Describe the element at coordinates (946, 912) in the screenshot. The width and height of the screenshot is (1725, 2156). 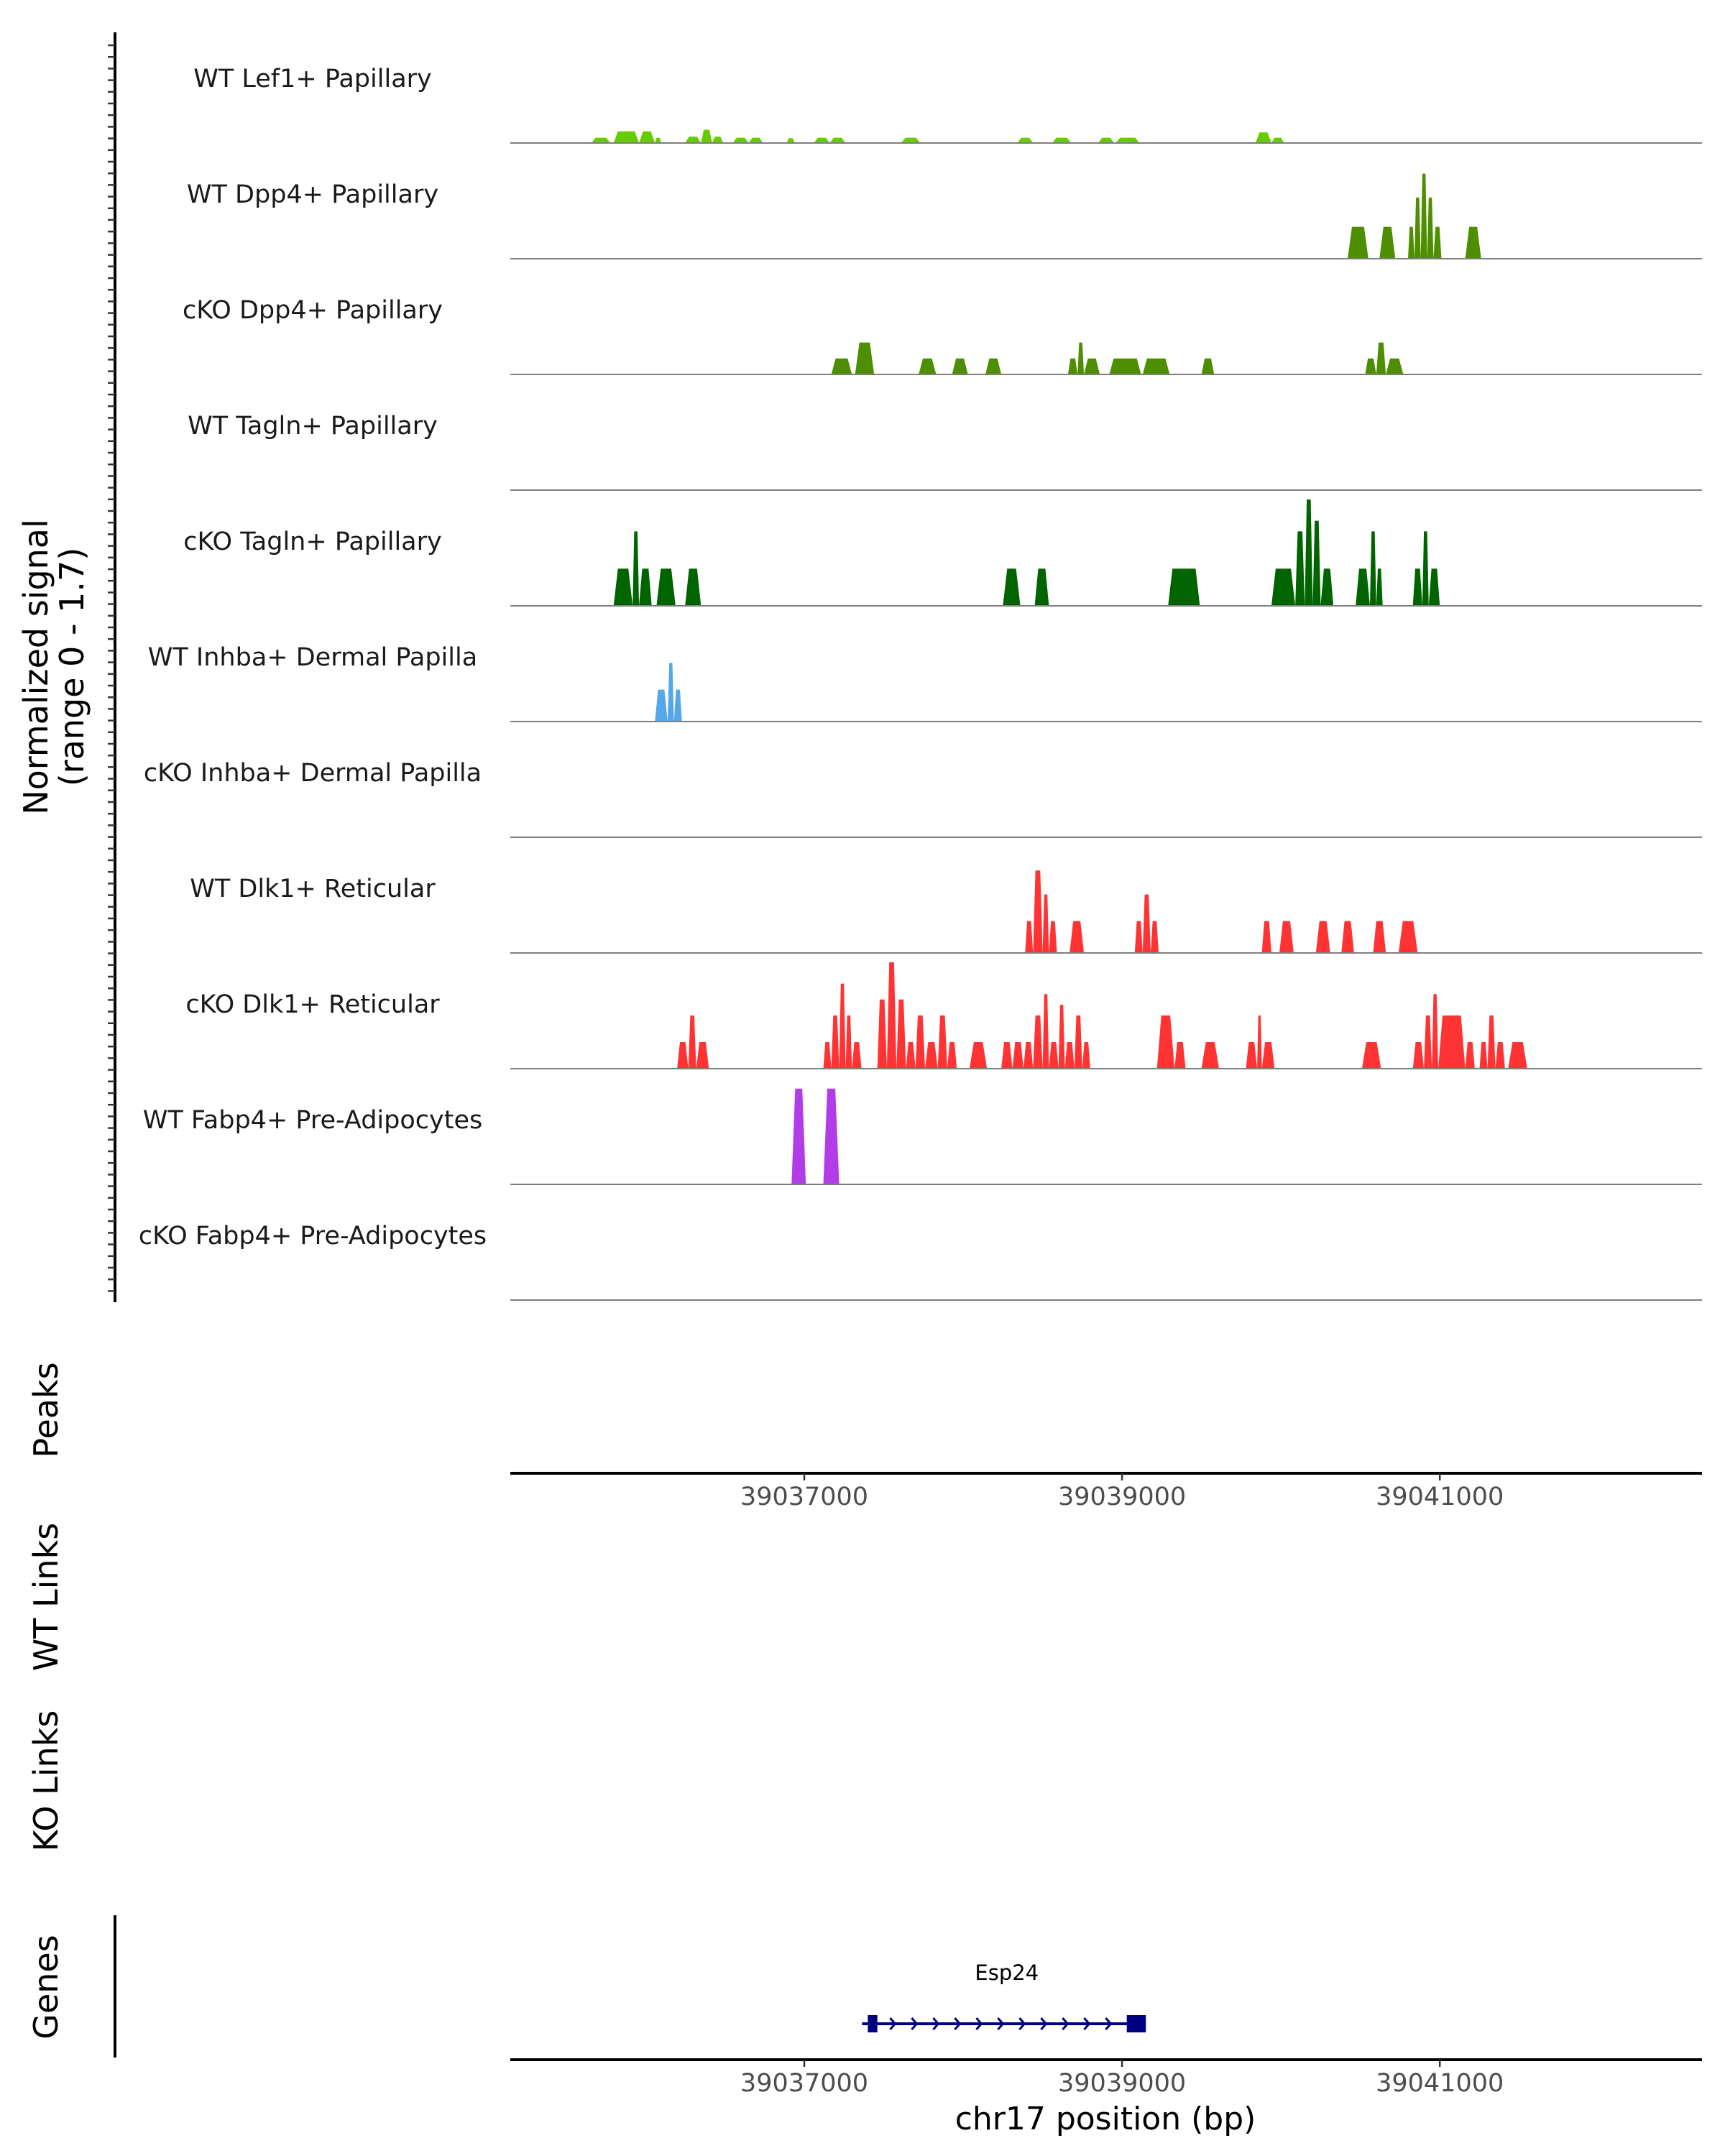
I see `track-8: WT Dlk1+ Reticular` at that location.